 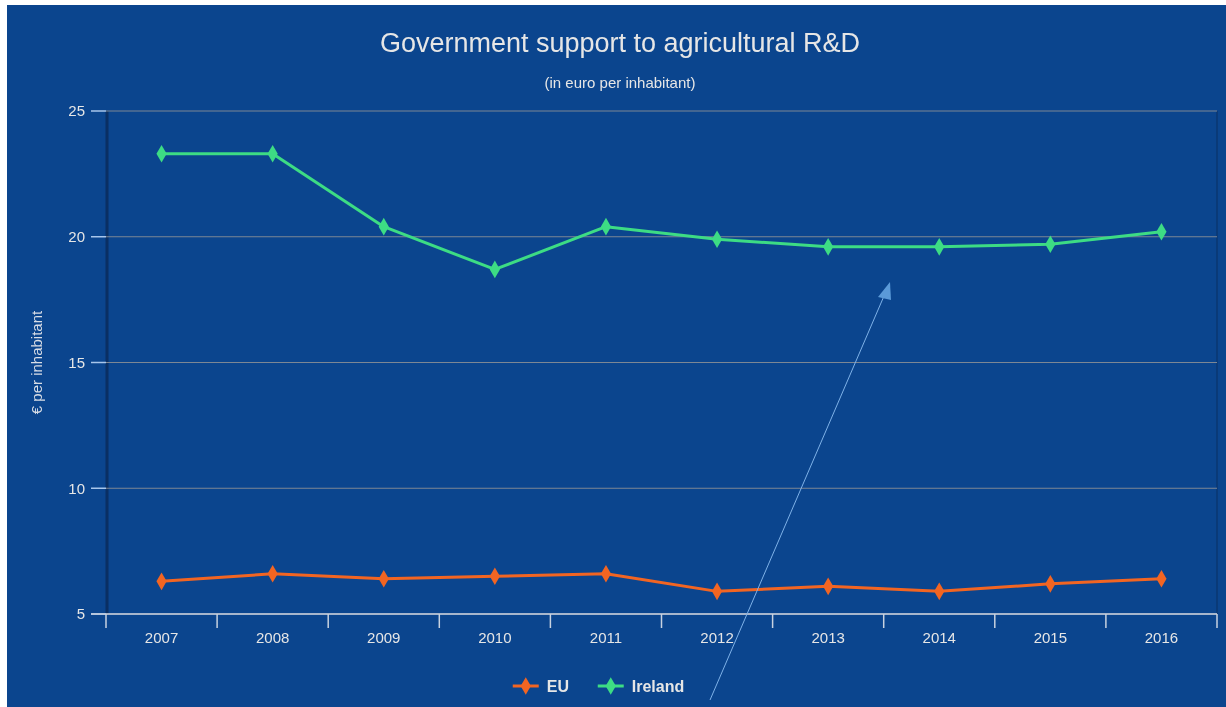 I want to click on x-tick-label: 2015, so click(x=1050, y=637).